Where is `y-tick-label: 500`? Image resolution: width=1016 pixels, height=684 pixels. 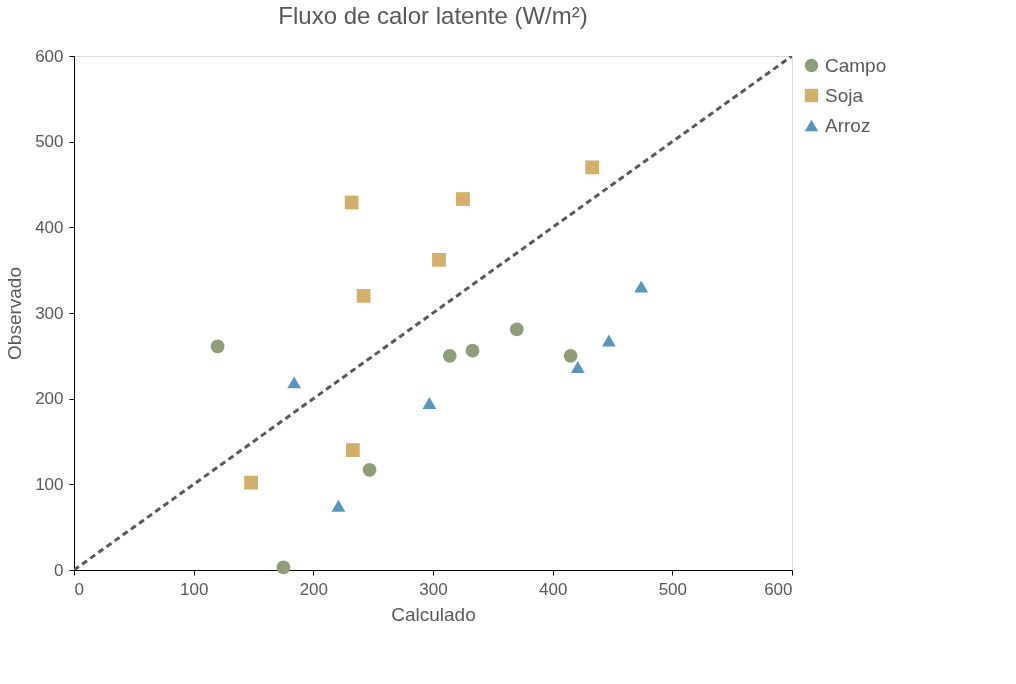 y-tick-label: 500 is located at coordinates (49, 142).